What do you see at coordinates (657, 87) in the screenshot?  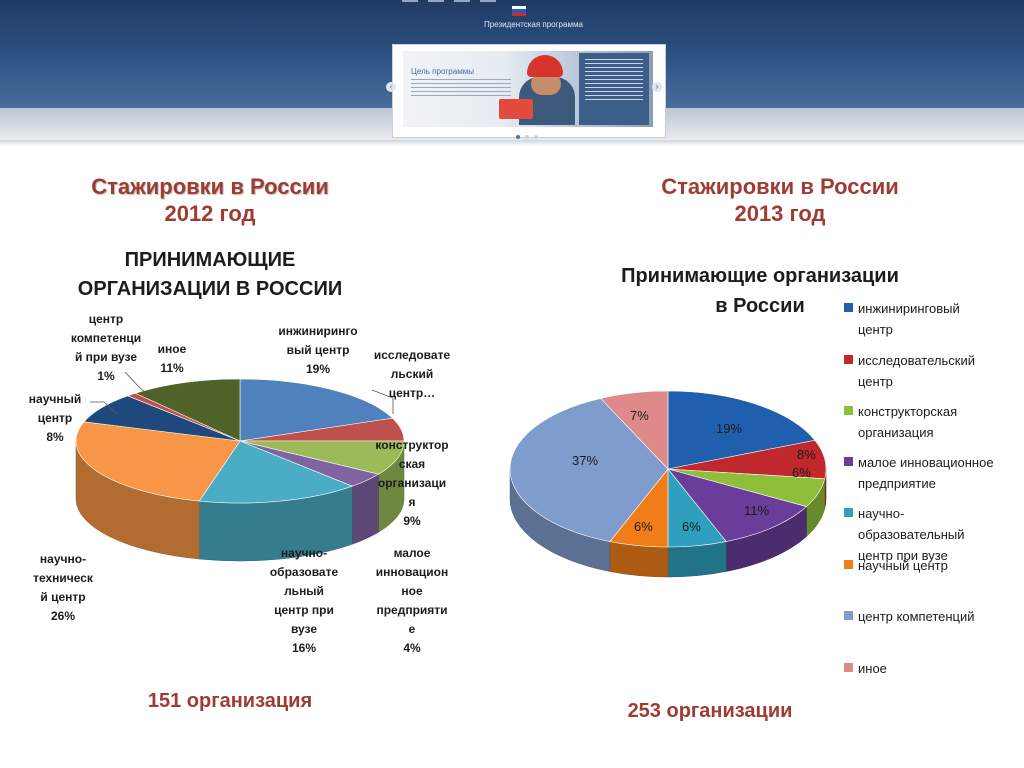 I see `slide-next-icon: ›` at bounding box center [657, 87].